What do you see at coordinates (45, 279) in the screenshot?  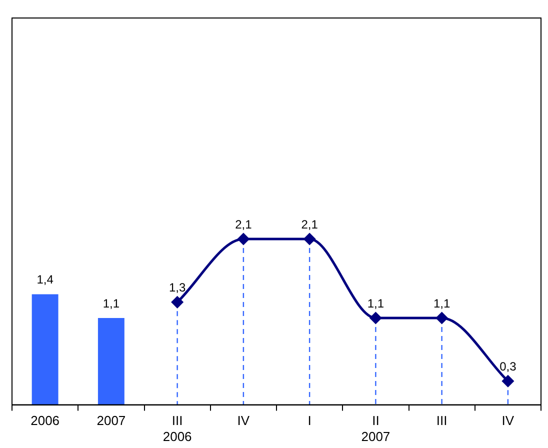 I see `data-label: 1,4` at bounding box center [45, 279].